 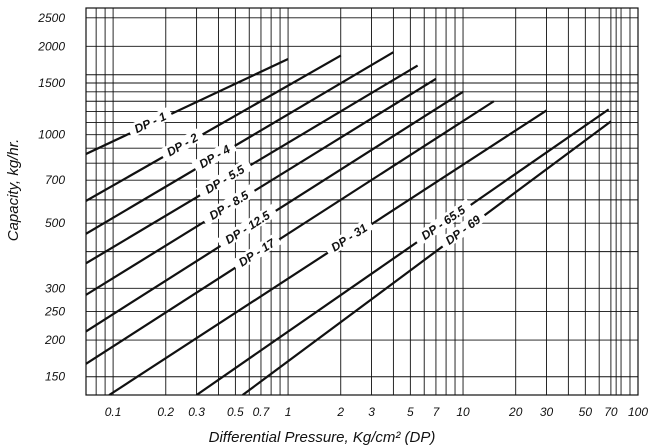 I want to click on x-tick-label: 70, so click(x=611, y=412).